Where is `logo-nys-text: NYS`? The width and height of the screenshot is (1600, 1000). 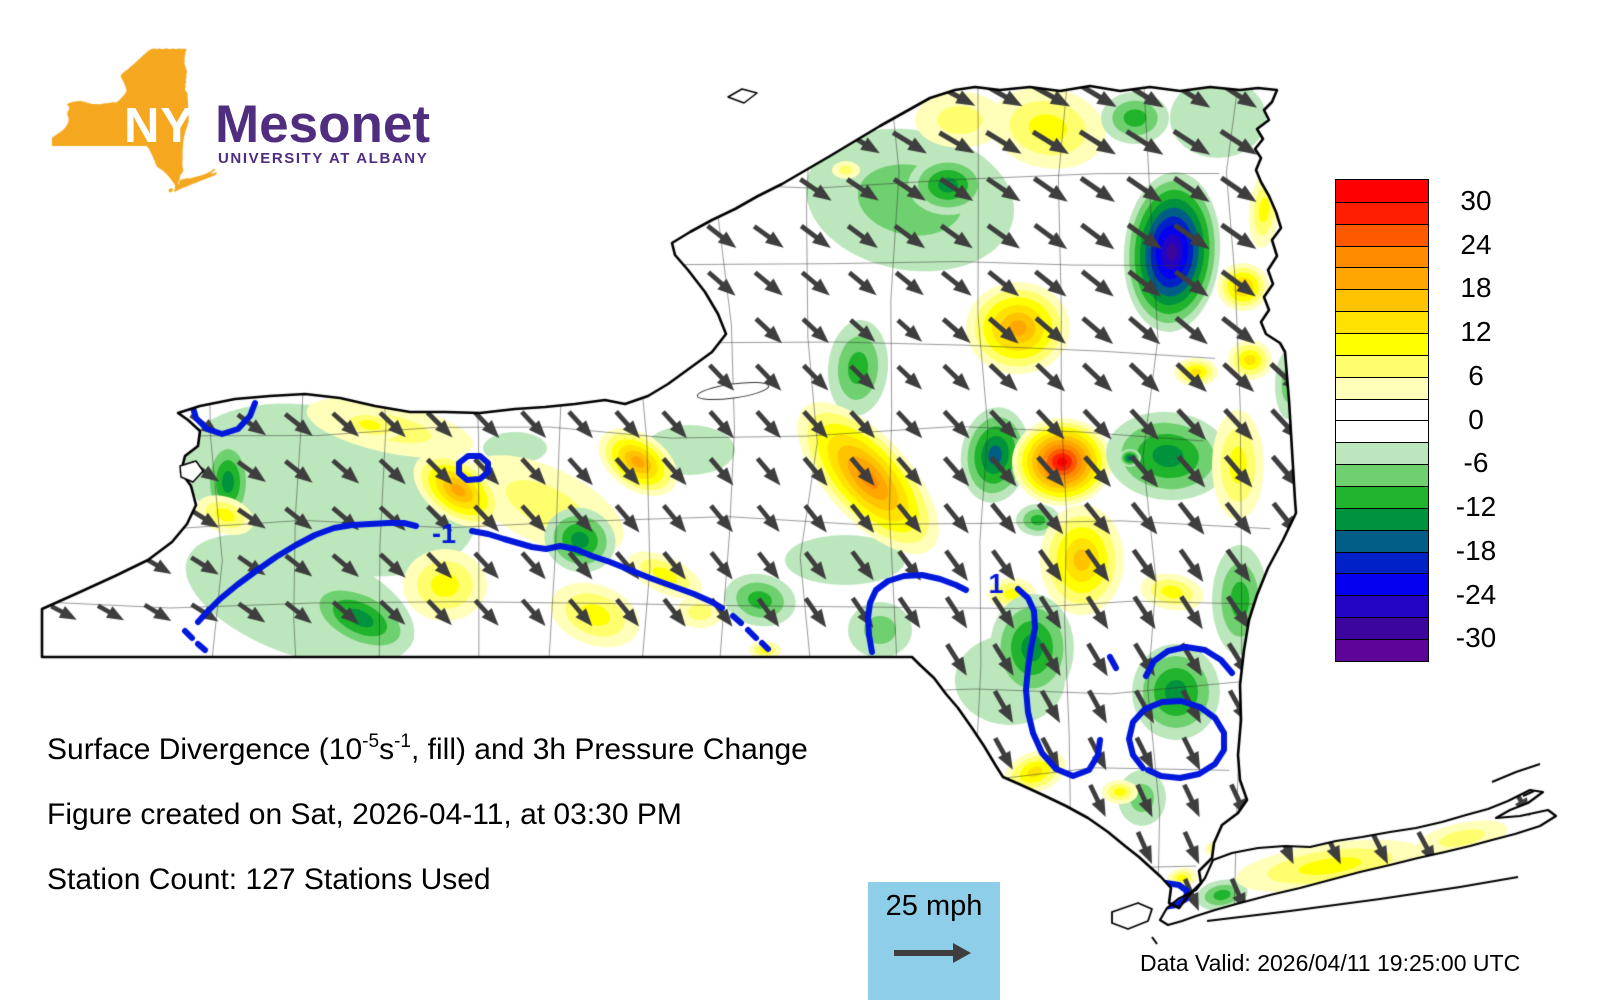 logo-nys-text: NYS is located at coordinates (176, 126).